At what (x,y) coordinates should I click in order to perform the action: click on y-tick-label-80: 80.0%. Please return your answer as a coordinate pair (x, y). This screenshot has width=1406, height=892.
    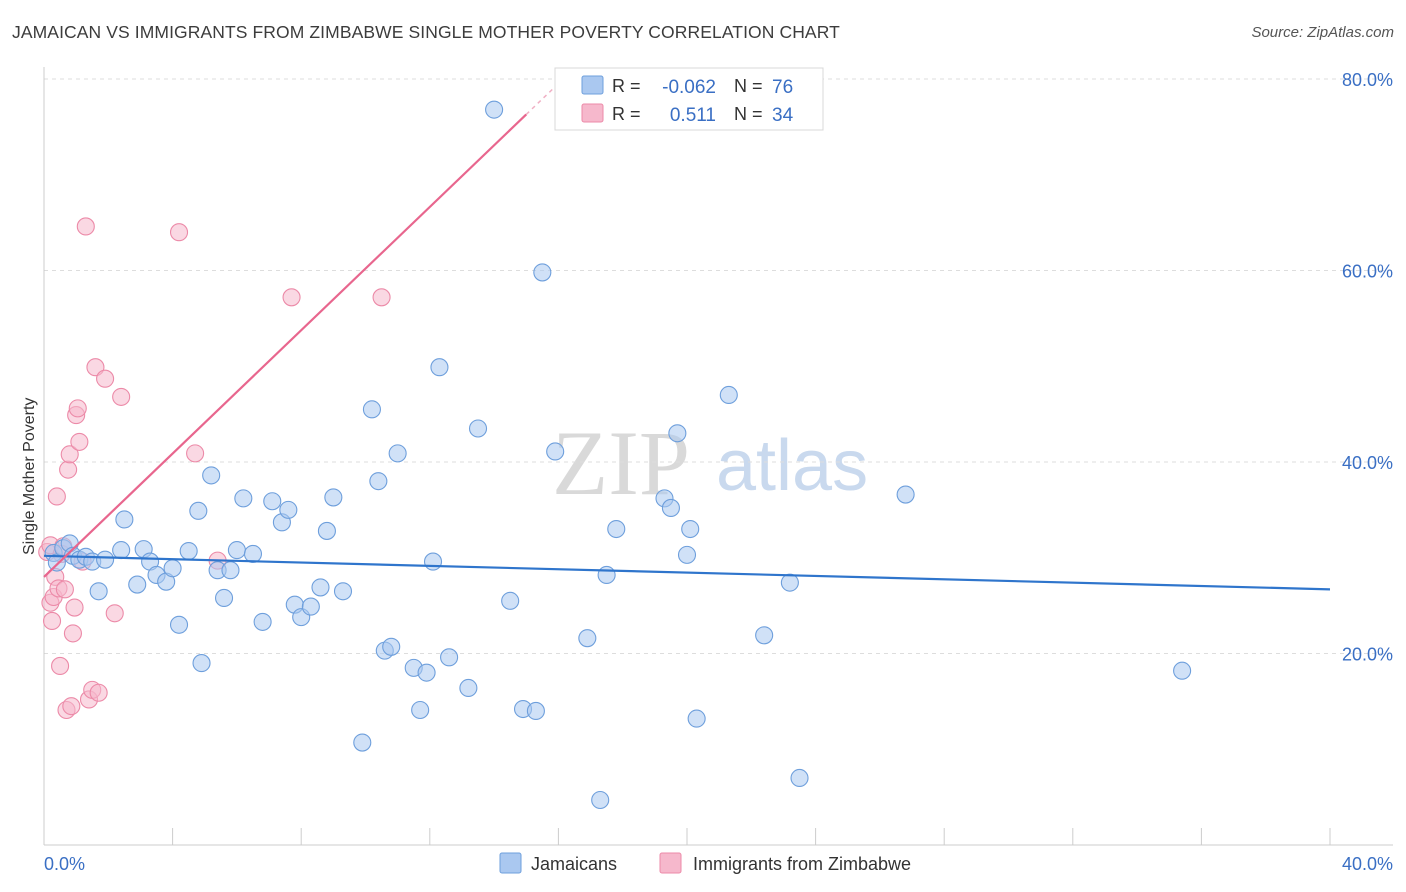
    Looking at the image, I should click on (1367, 80).